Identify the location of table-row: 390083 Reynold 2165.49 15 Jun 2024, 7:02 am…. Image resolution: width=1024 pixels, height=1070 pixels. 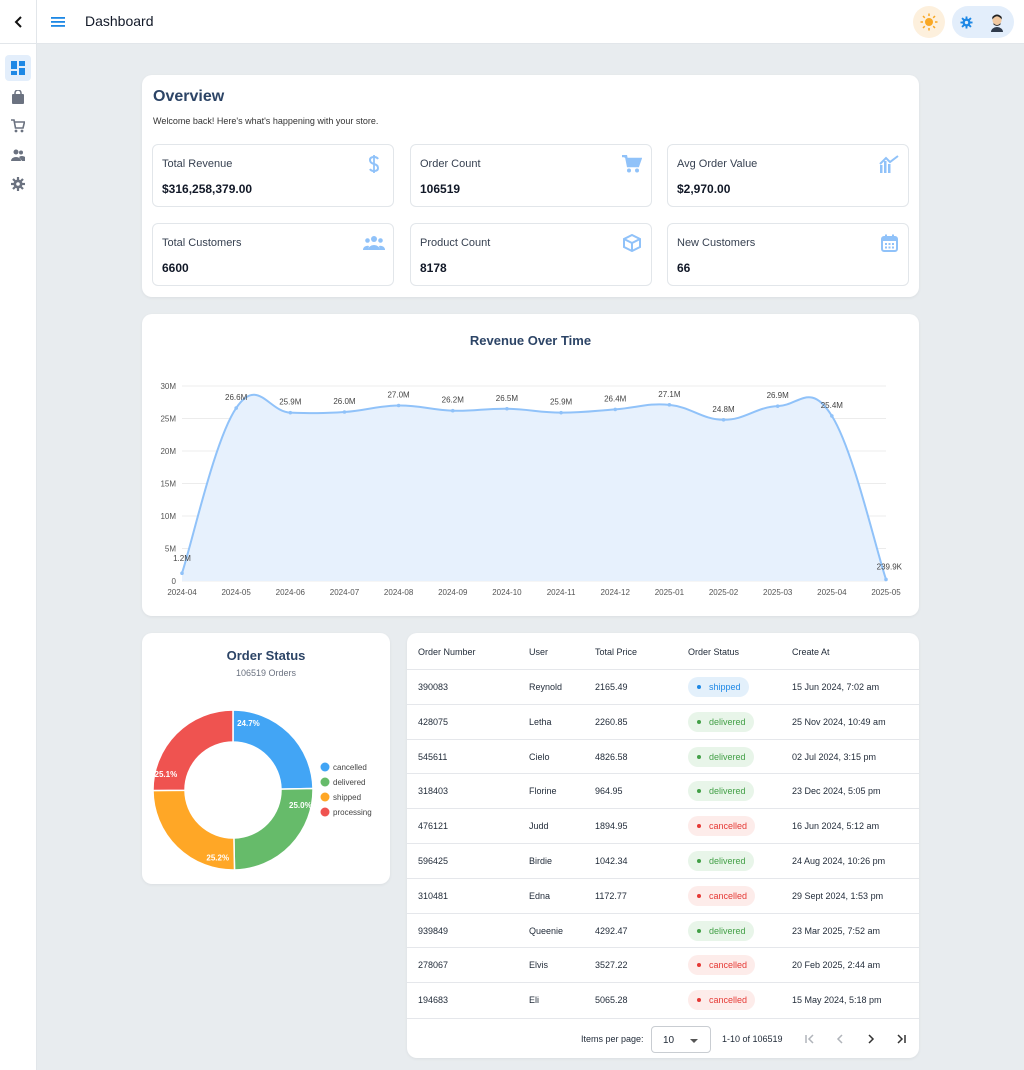
(663, 686).